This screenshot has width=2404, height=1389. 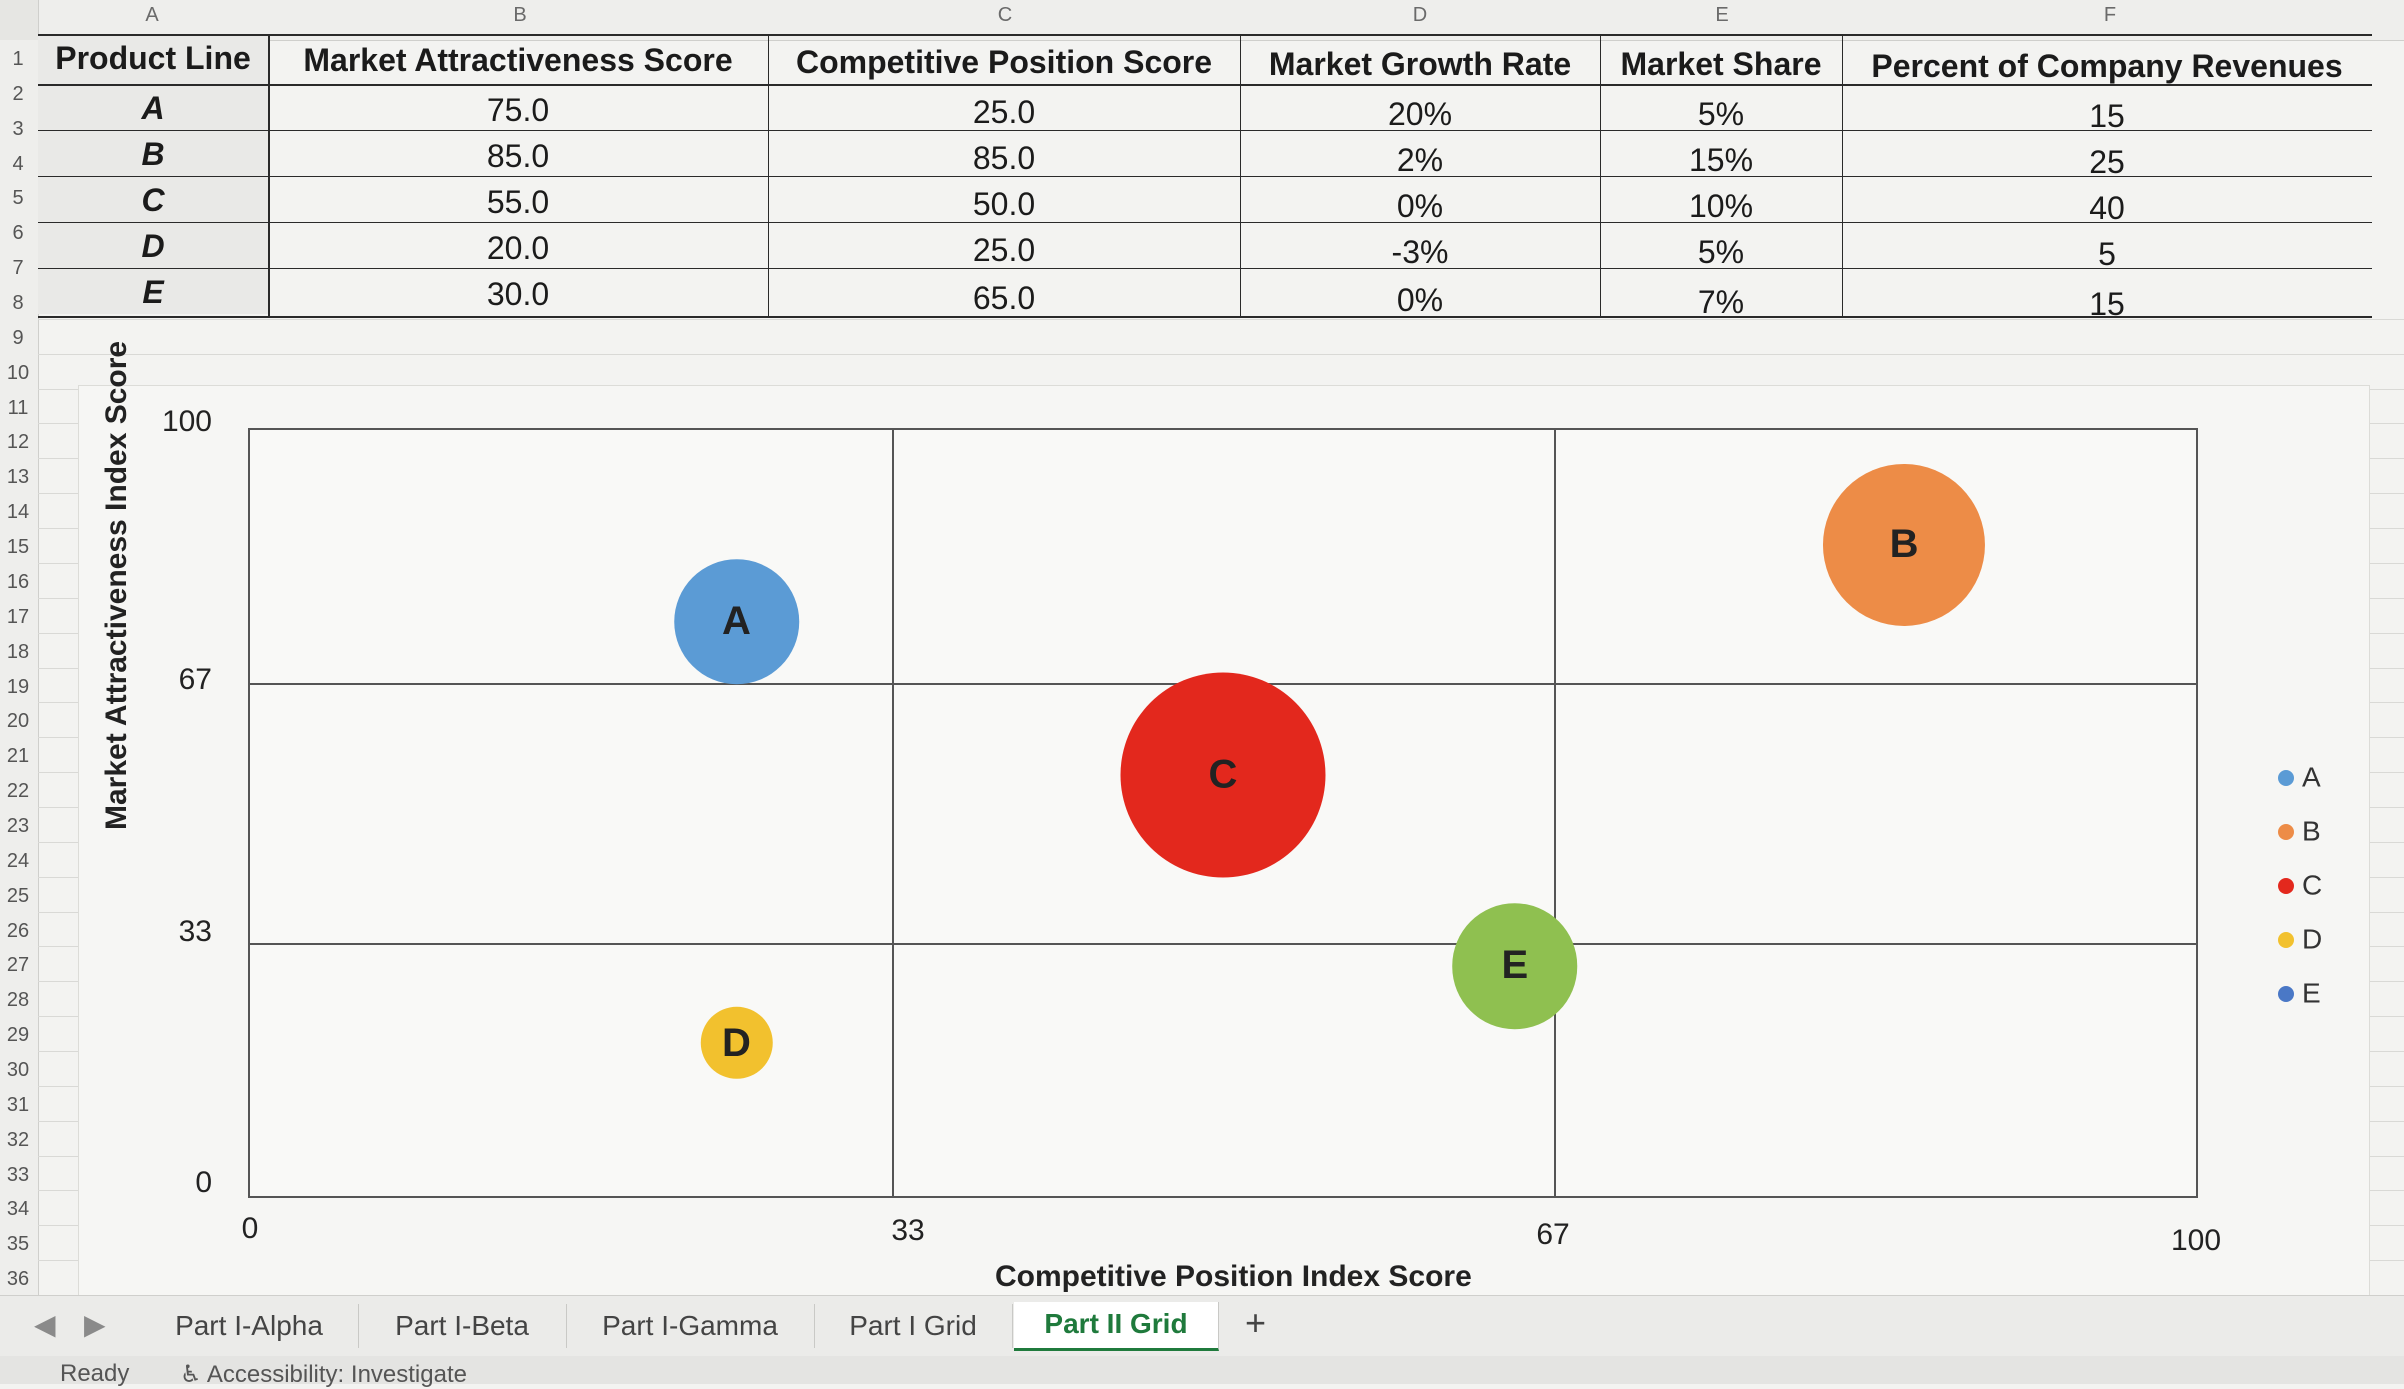 I want to click on column-header-a: A, so click(x=152, y=15).